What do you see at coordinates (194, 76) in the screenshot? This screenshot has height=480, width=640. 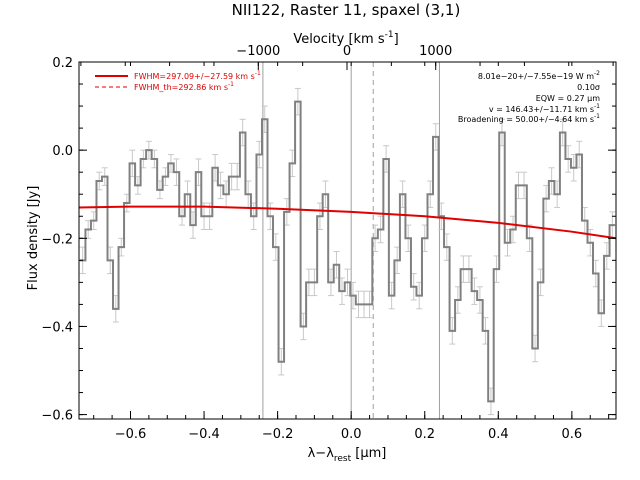 I see `legend-fwhm-text: FWHM=297.09+/−27.59 km s` at bounding box center [194, 76].